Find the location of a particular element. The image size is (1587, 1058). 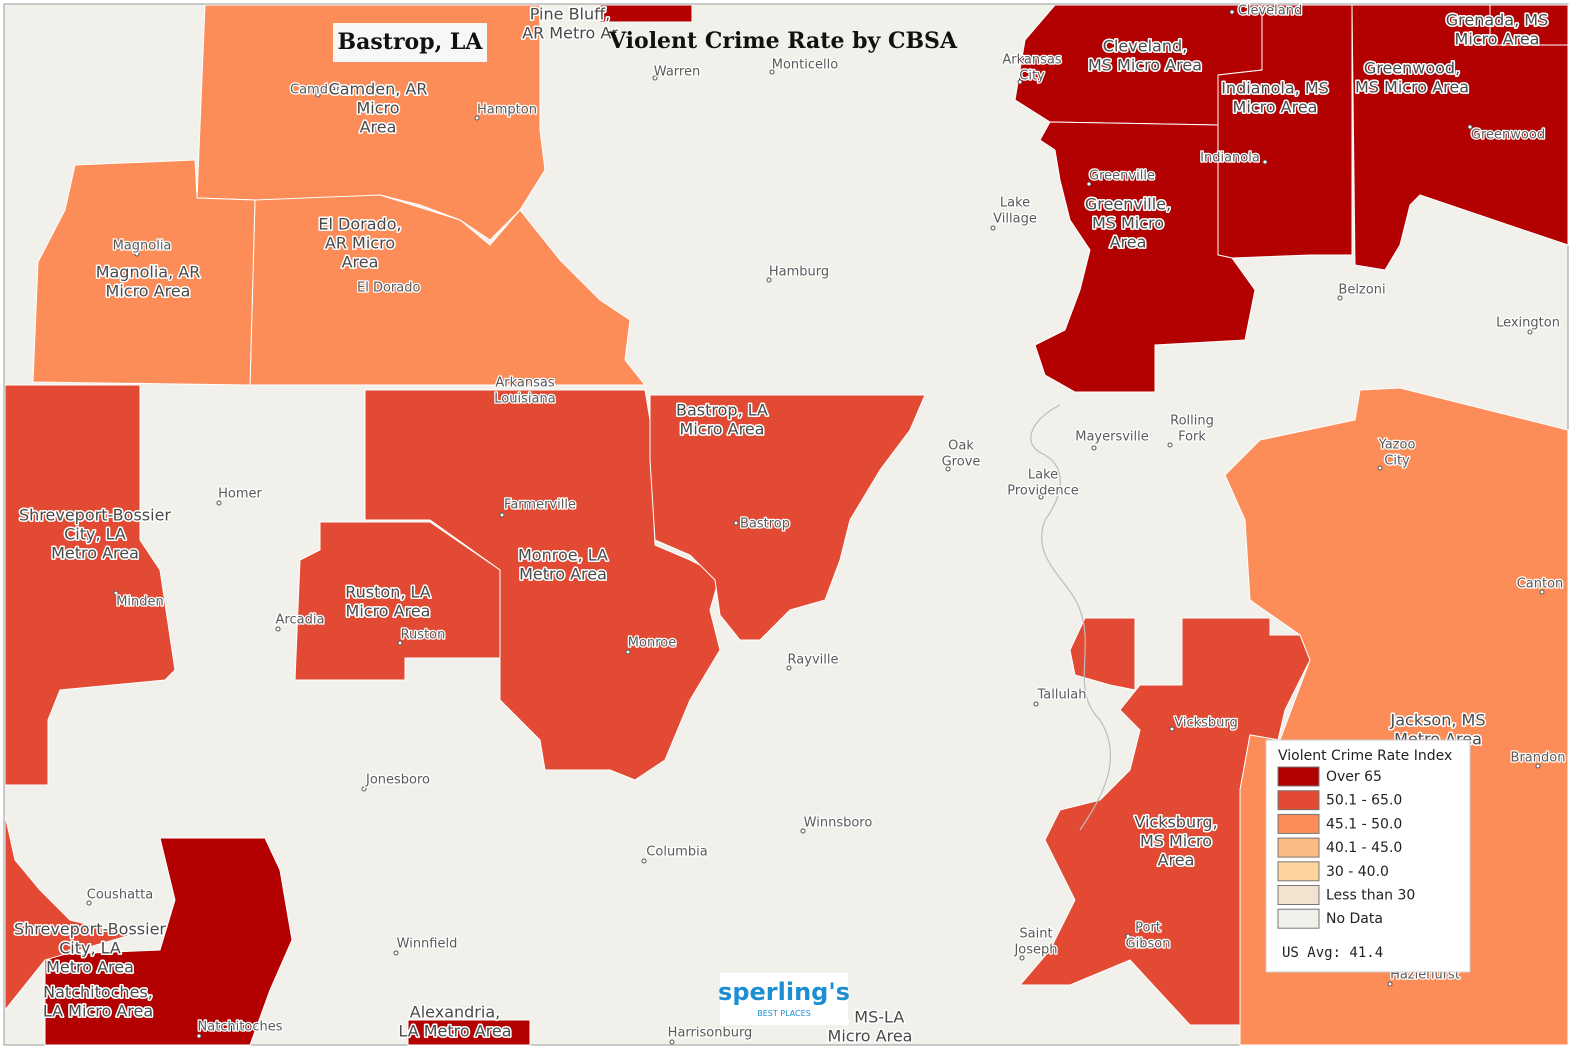

region-label: Bastrop, LA is located at coordinates (722, 410).